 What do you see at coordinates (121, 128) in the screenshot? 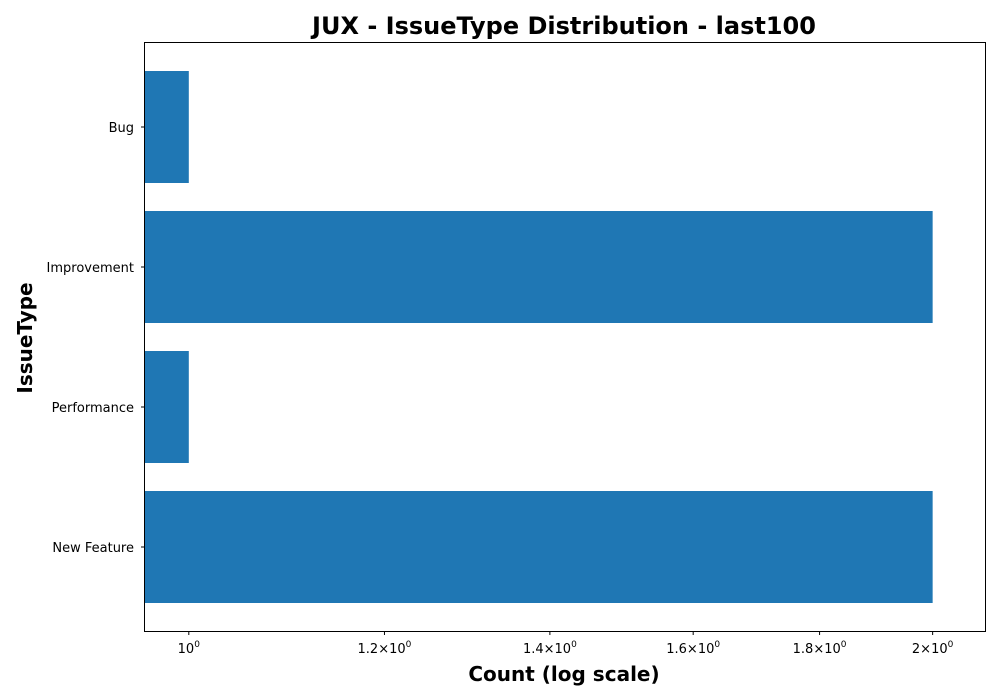
I see `y-tick-label-bug: Bug` at bounding box center [121, 128].